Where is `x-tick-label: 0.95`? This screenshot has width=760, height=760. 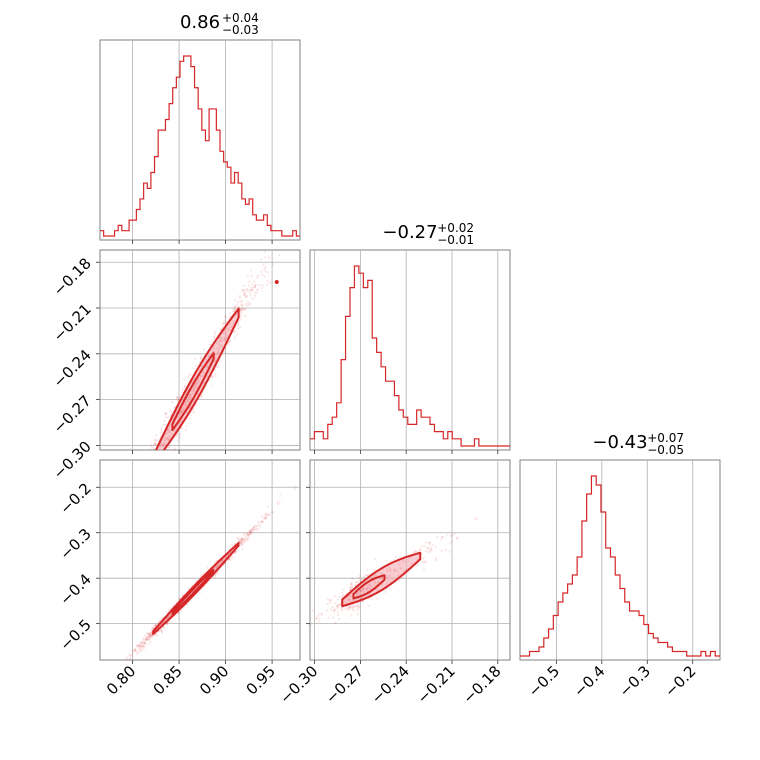
x-tick-label: 0.95 is located at coordinates (261, 680).